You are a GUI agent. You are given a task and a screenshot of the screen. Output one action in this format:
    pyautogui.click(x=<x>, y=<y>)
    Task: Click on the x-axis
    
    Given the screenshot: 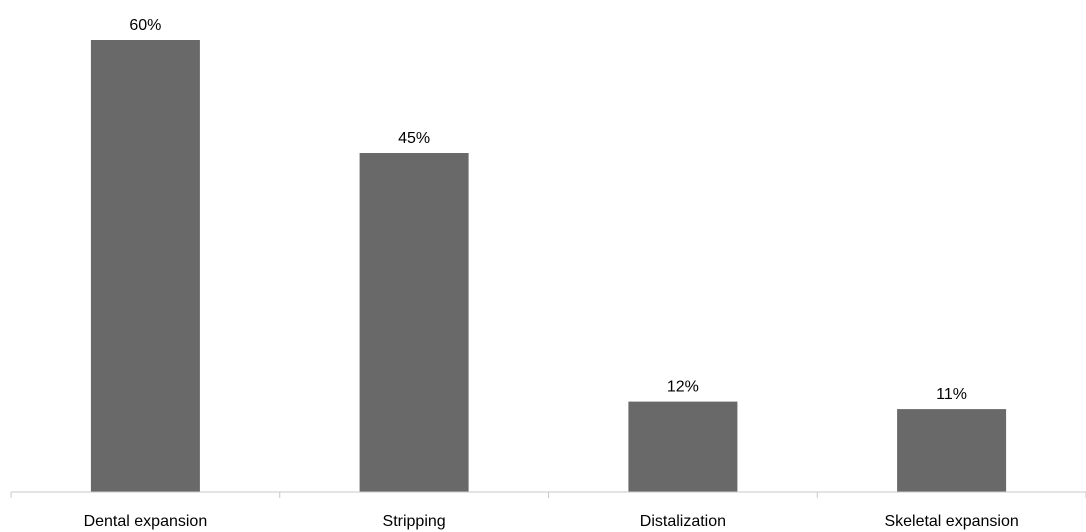 What is the action you would take?
    pyautogui.click(x=548, y=494)
    